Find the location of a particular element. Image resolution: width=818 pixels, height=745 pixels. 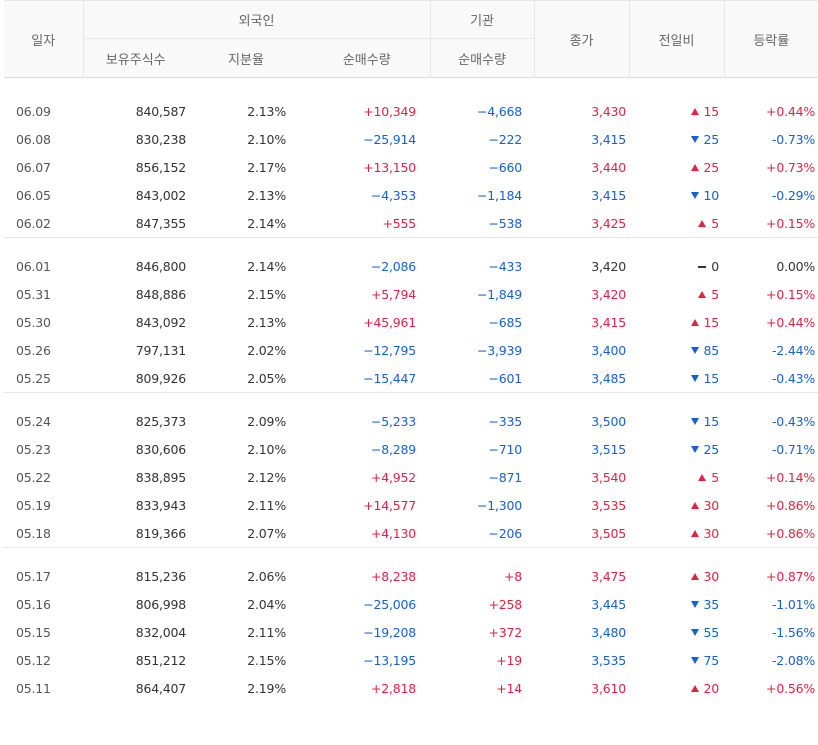

cell-change-rate: -0.43% is located at coordinates (794, 378).